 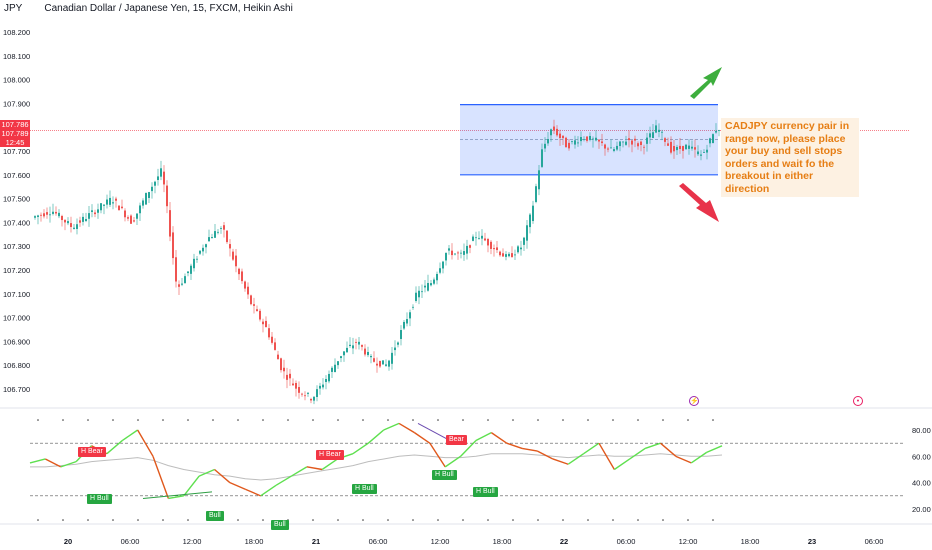 I want to click on indicator-y-tick: 80.00, so click(x=921, y=430).